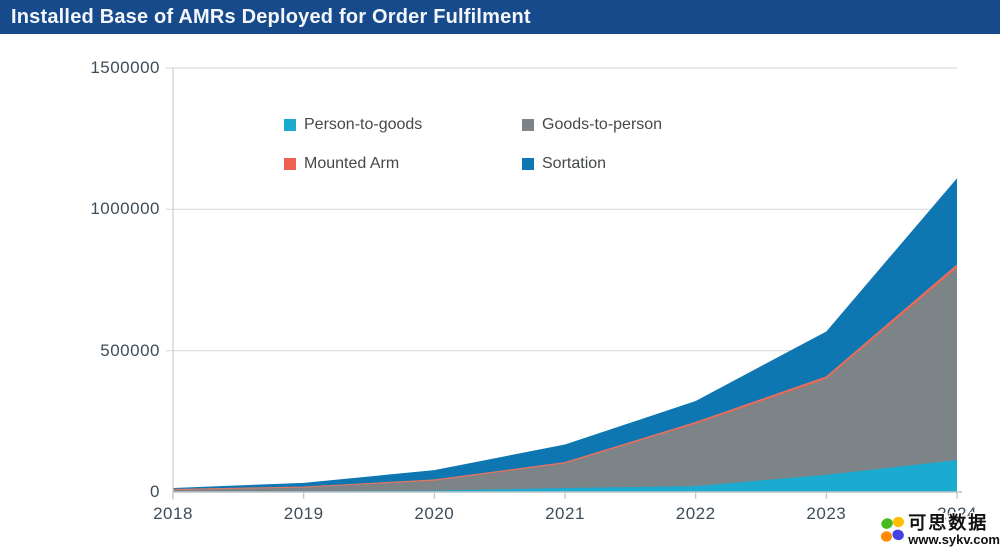 The width and height of the screenshot is (1000, 555). What do you see at coordinates (125, 209) in the screenshot?
I see `y-tick-label: 1000000` at bounding box center [125, 209].